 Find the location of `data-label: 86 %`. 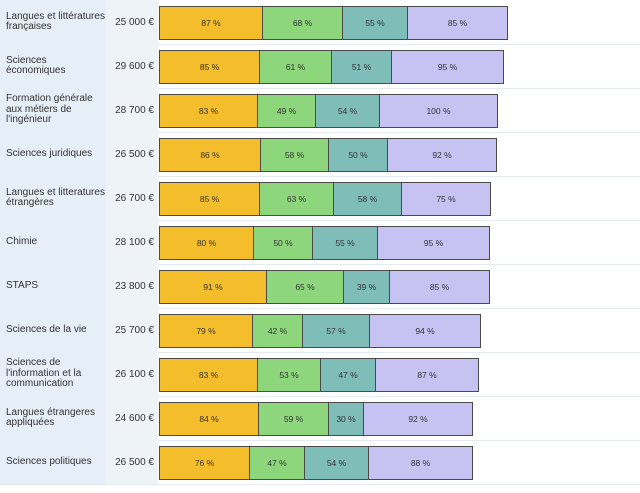

data-label: 86 % is located at coordinates (210, 155).